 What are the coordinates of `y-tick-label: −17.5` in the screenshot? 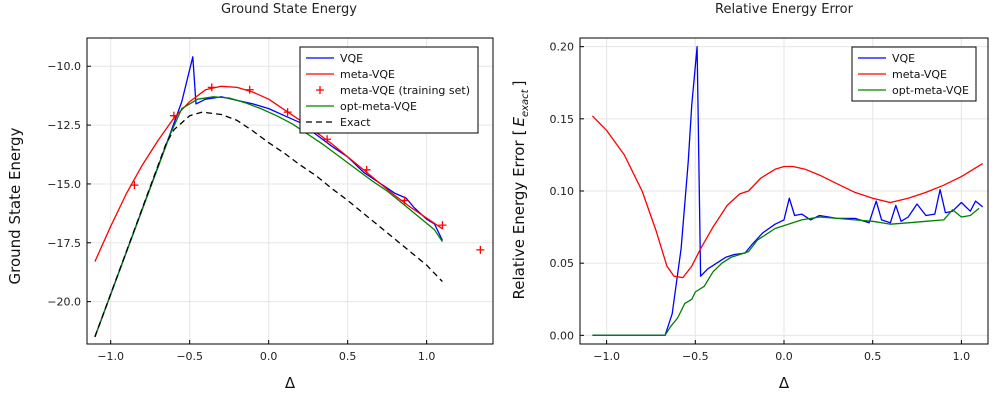 It's located at (64, 243).